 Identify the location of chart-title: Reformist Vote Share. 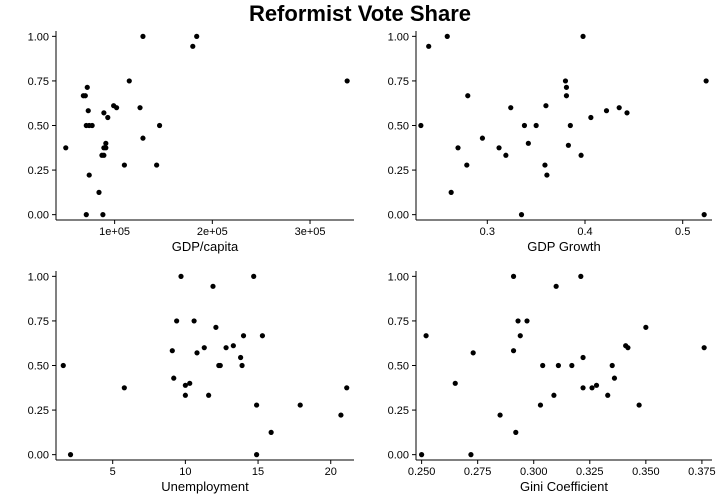
(360, 13).